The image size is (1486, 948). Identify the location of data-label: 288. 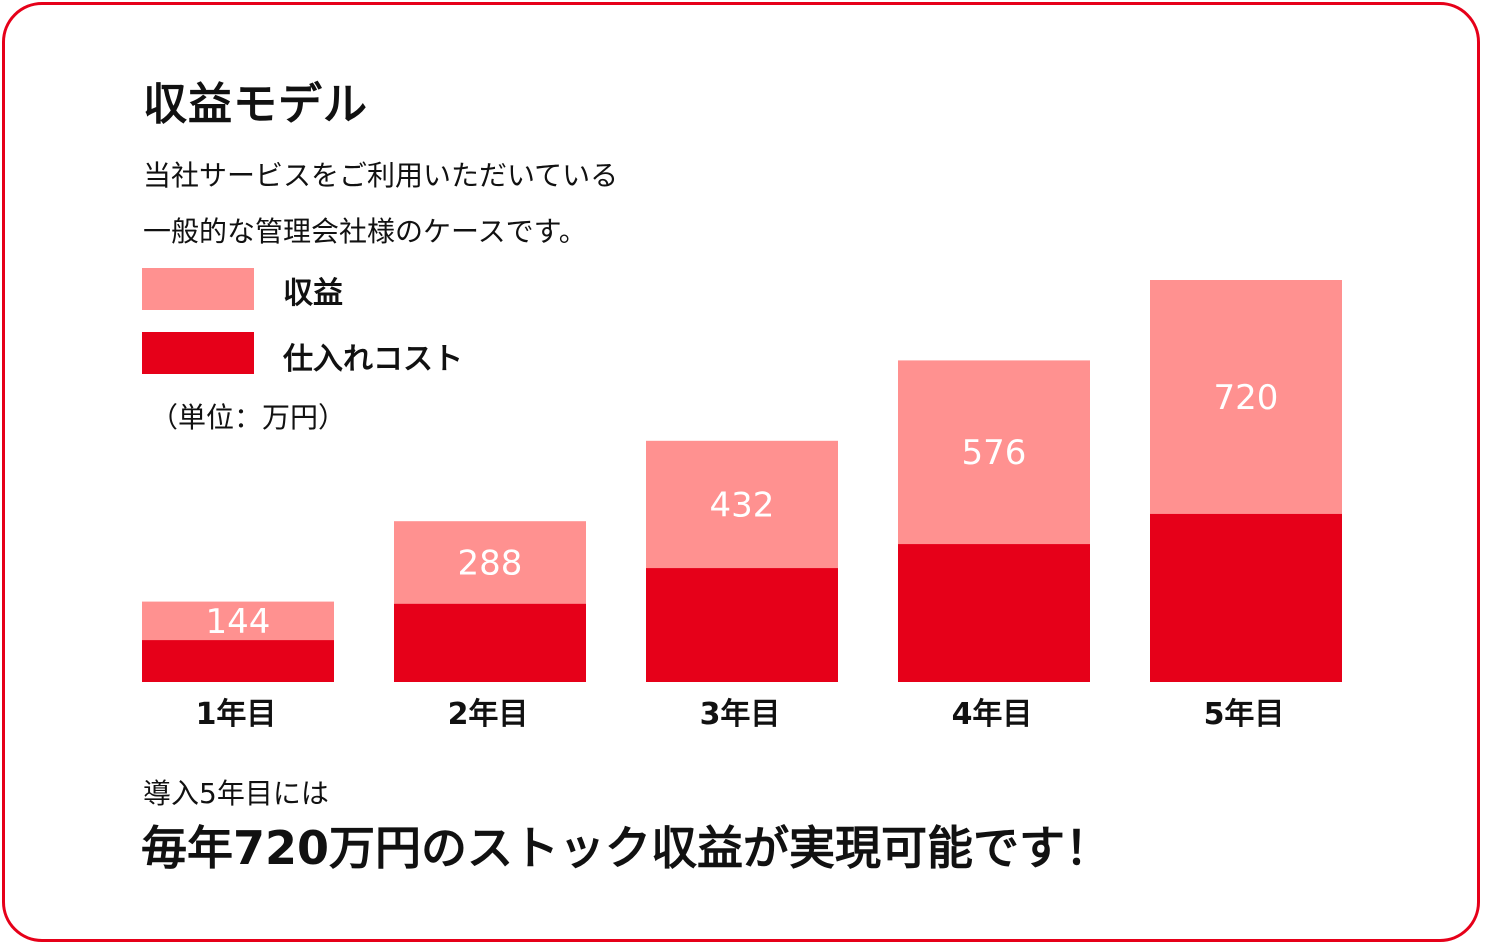
(490, 564).